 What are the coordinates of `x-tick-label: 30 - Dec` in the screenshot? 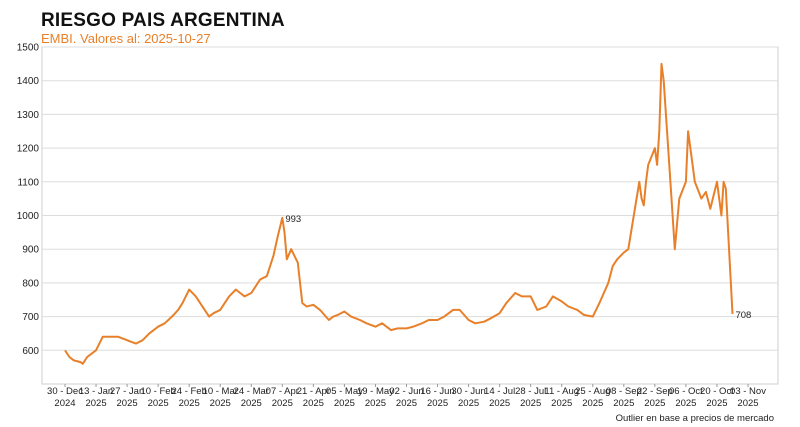 It's located at (65, 391).